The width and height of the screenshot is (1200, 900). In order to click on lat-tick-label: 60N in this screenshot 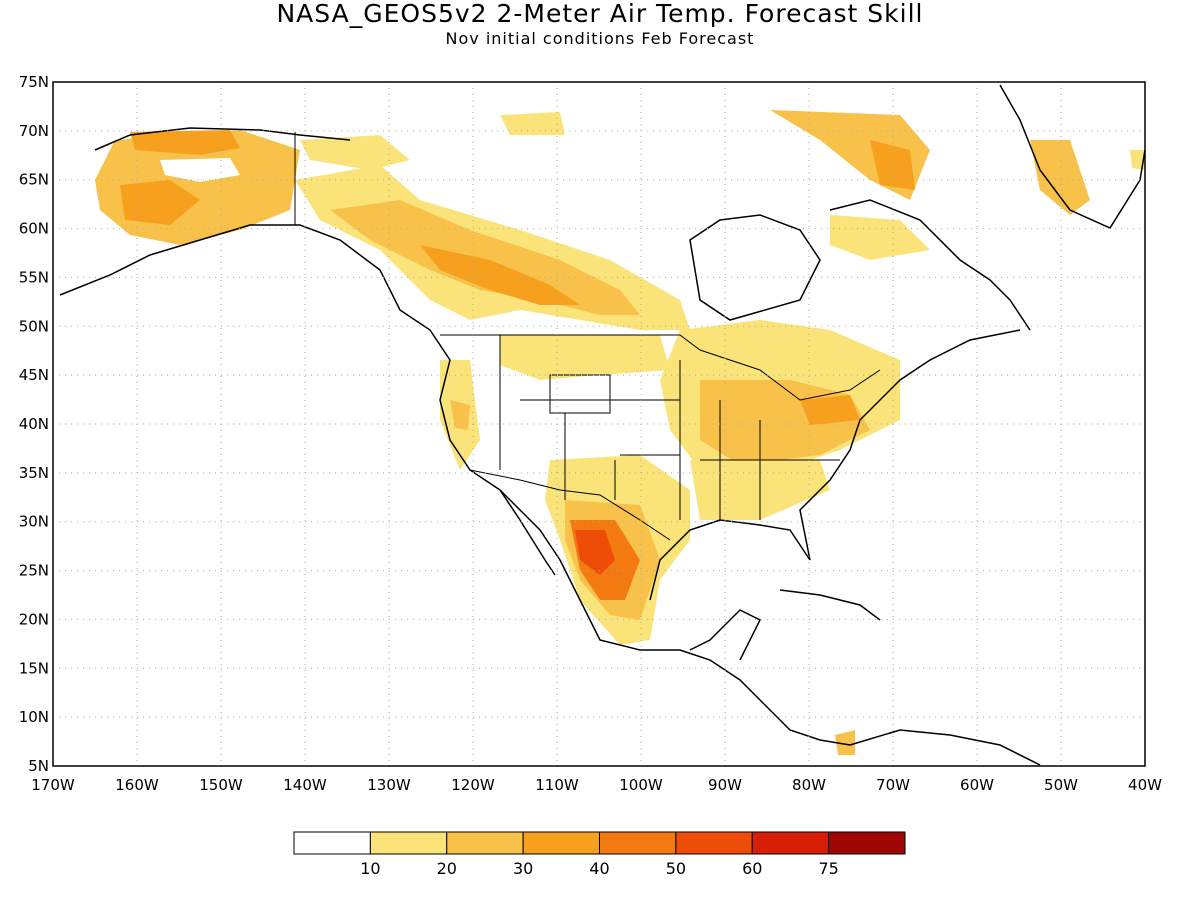, I will do `click(34, 229)`.